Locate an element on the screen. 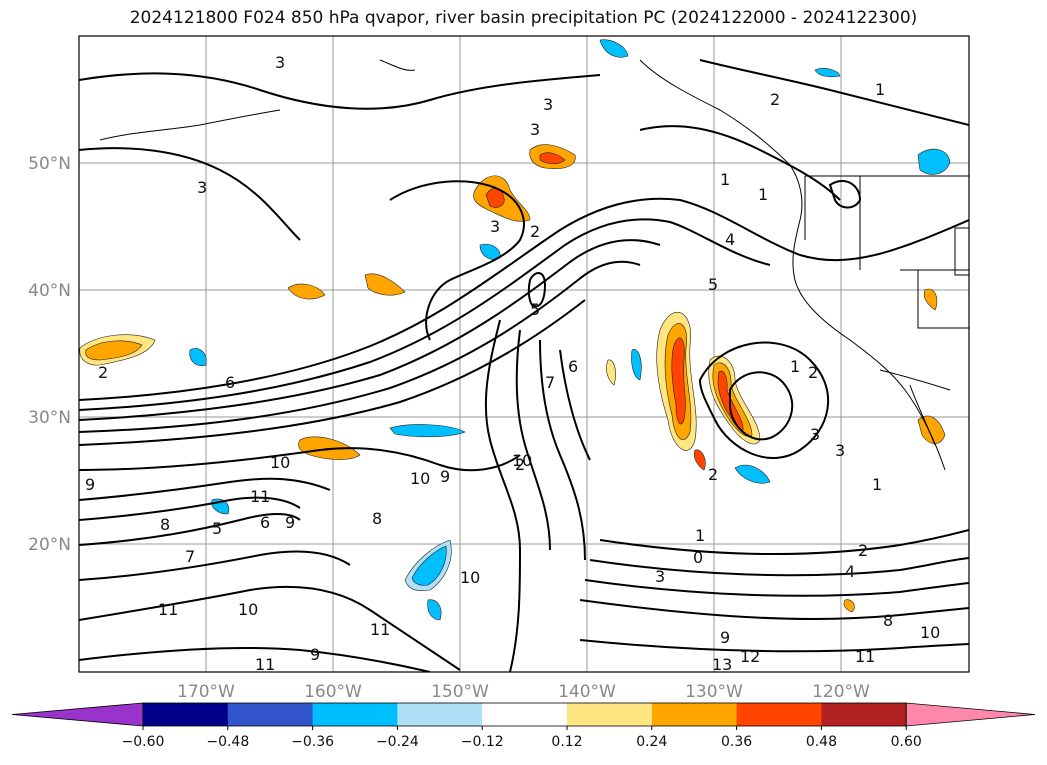 The height and width of the screenshot is (765, 1047). longitude-axis: 170°W 160°W 150°W 140°W 130°W 120°W is located at coordinates (523, 692).